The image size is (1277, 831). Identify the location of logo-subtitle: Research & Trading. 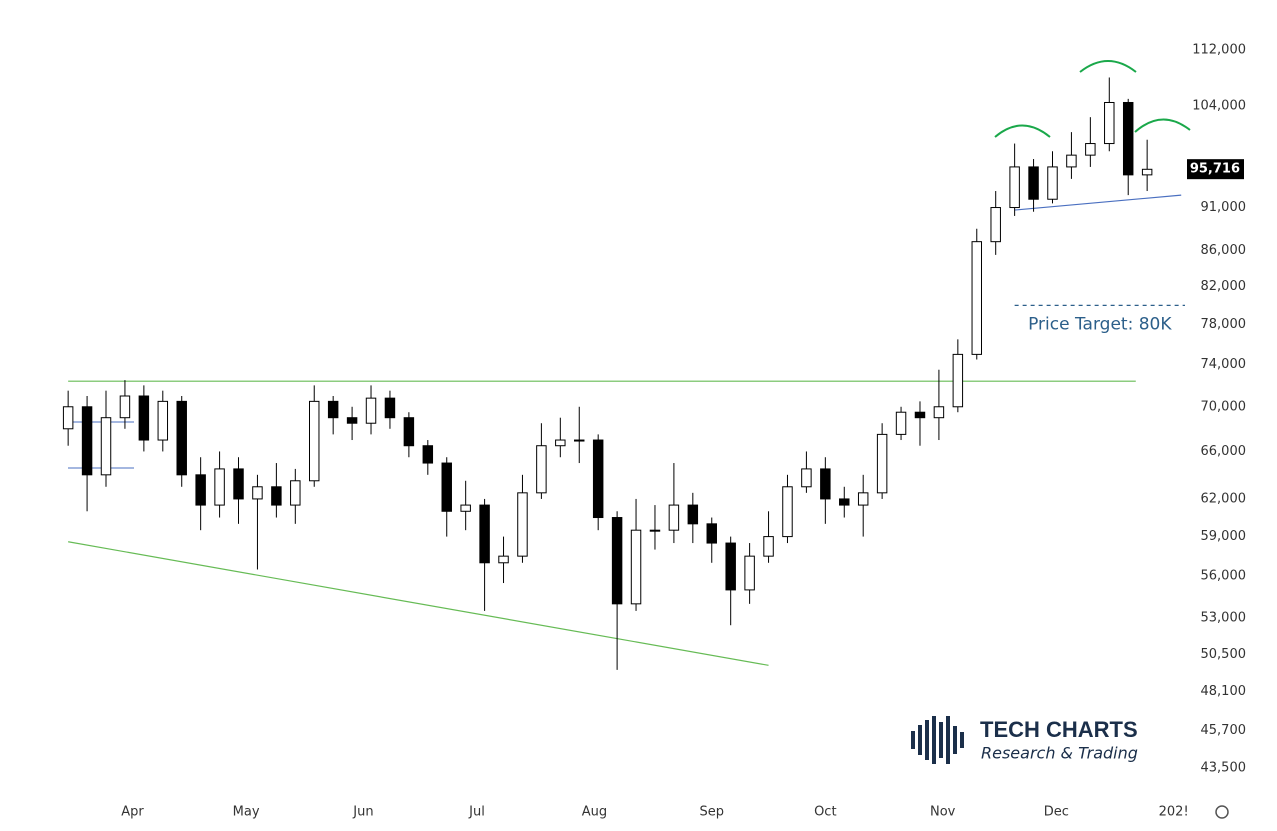
(1059, 753).